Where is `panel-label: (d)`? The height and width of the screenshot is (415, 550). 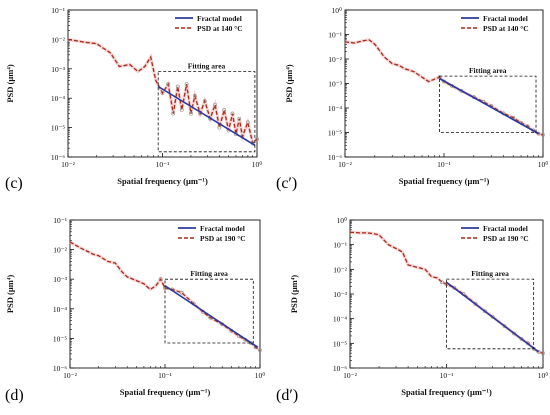
panel-label: (d) is located at coordinates (14, 395).